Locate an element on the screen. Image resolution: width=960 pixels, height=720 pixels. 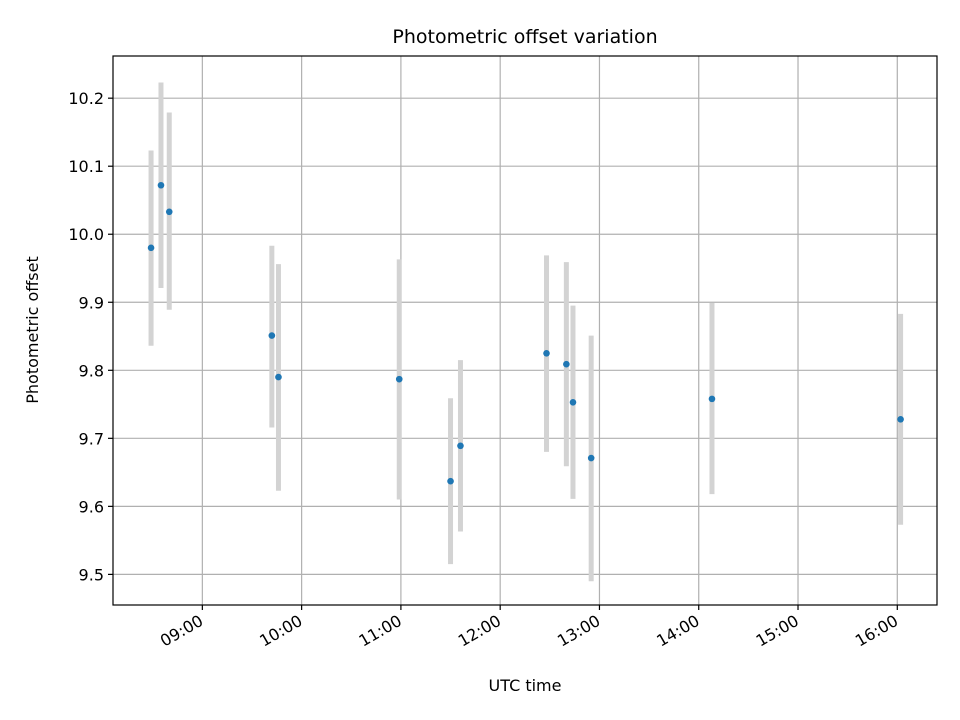
y-axis-label: Photometric offset is located at coordinates (32, 330).